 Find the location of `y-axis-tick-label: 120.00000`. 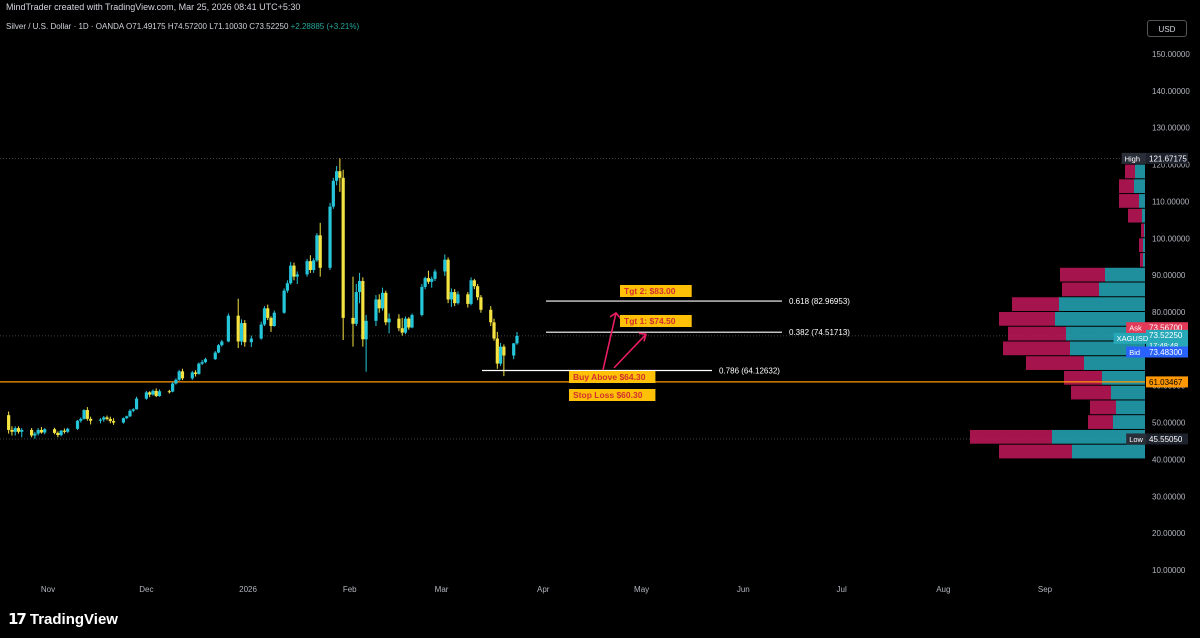

y-axis-tick-label: 120.00000 is located at coordinates (1171, 165).